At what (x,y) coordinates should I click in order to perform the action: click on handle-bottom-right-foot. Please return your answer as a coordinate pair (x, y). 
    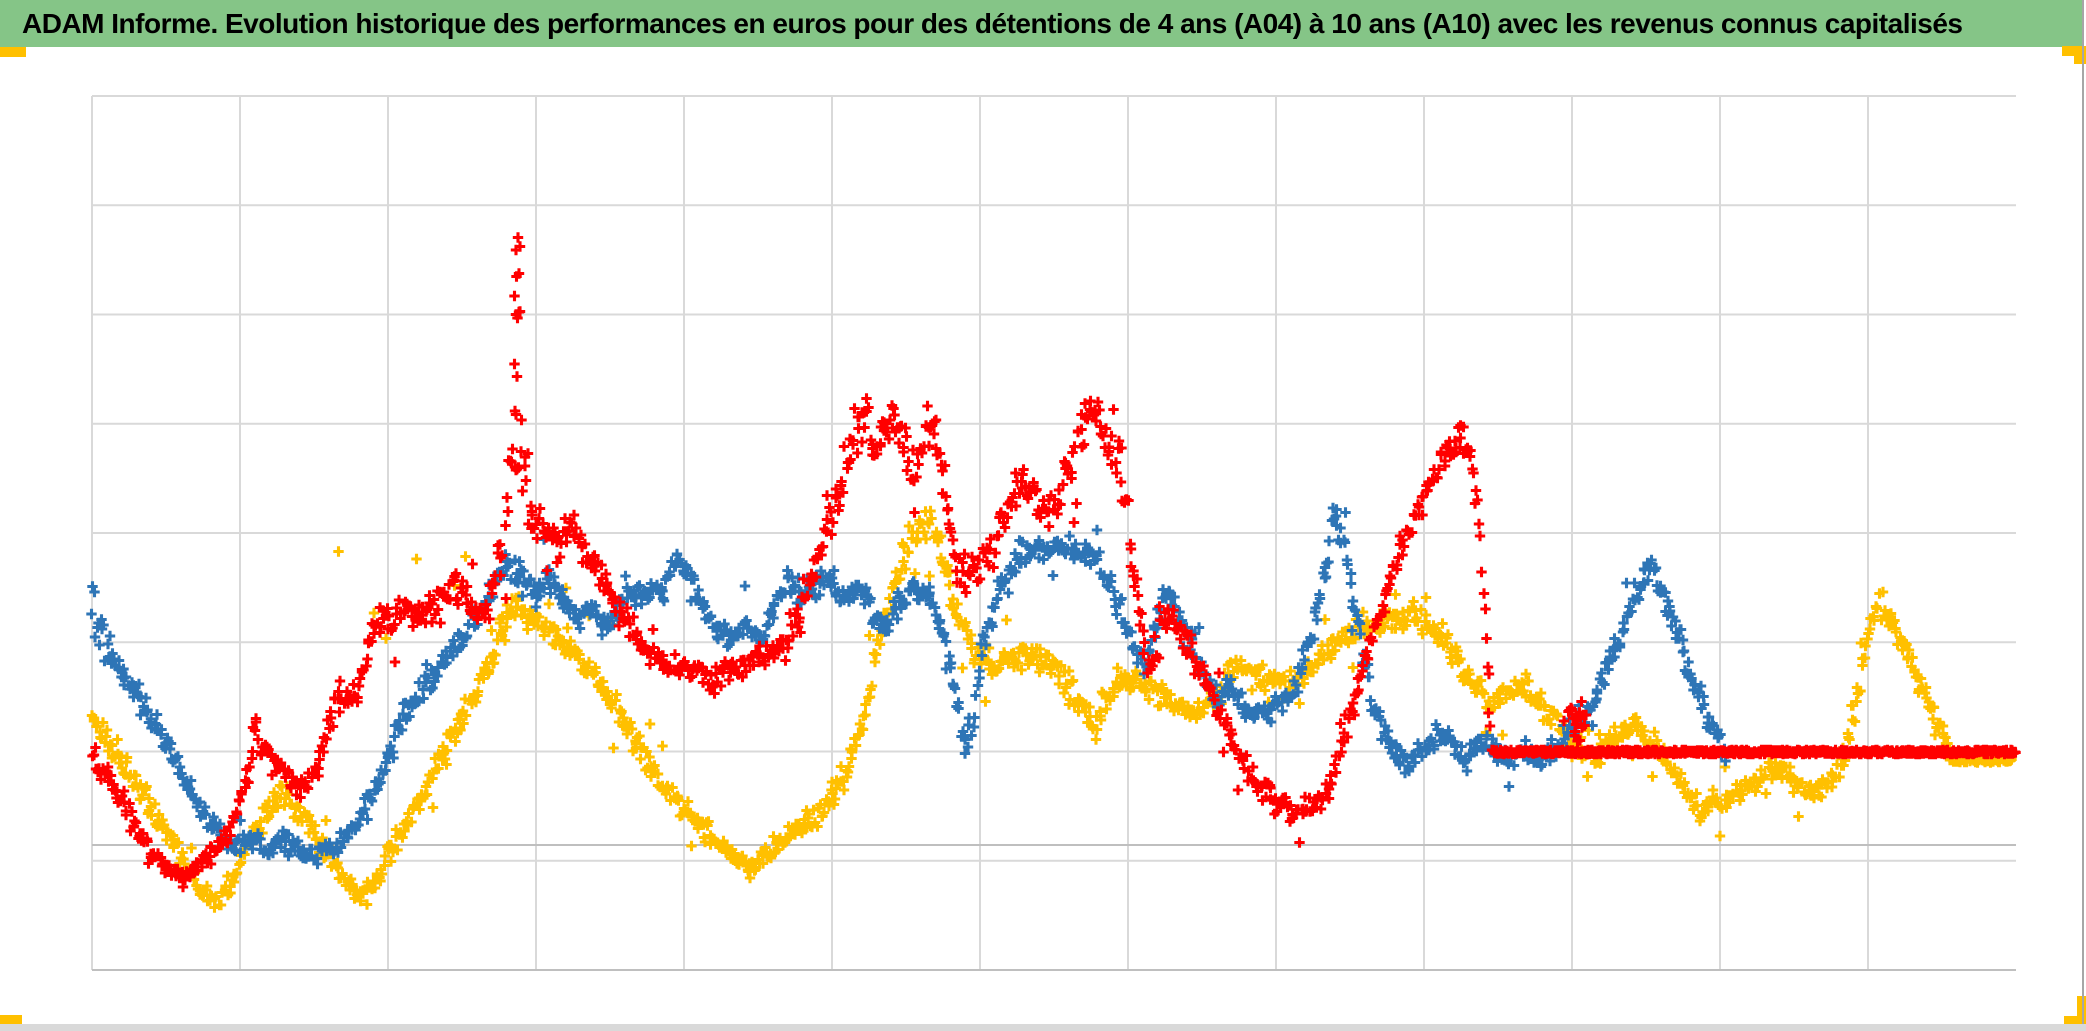
    Looking at the image, I should click on (2075, 1021).